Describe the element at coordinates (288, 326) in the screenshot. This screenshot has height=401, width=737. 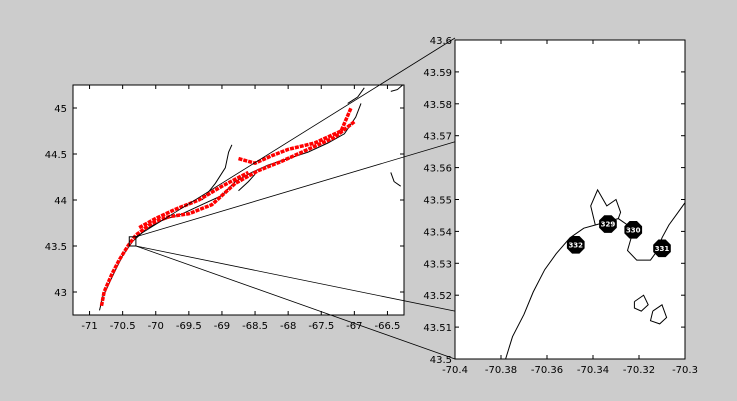
I see `x-tick-label: -68` at that location.